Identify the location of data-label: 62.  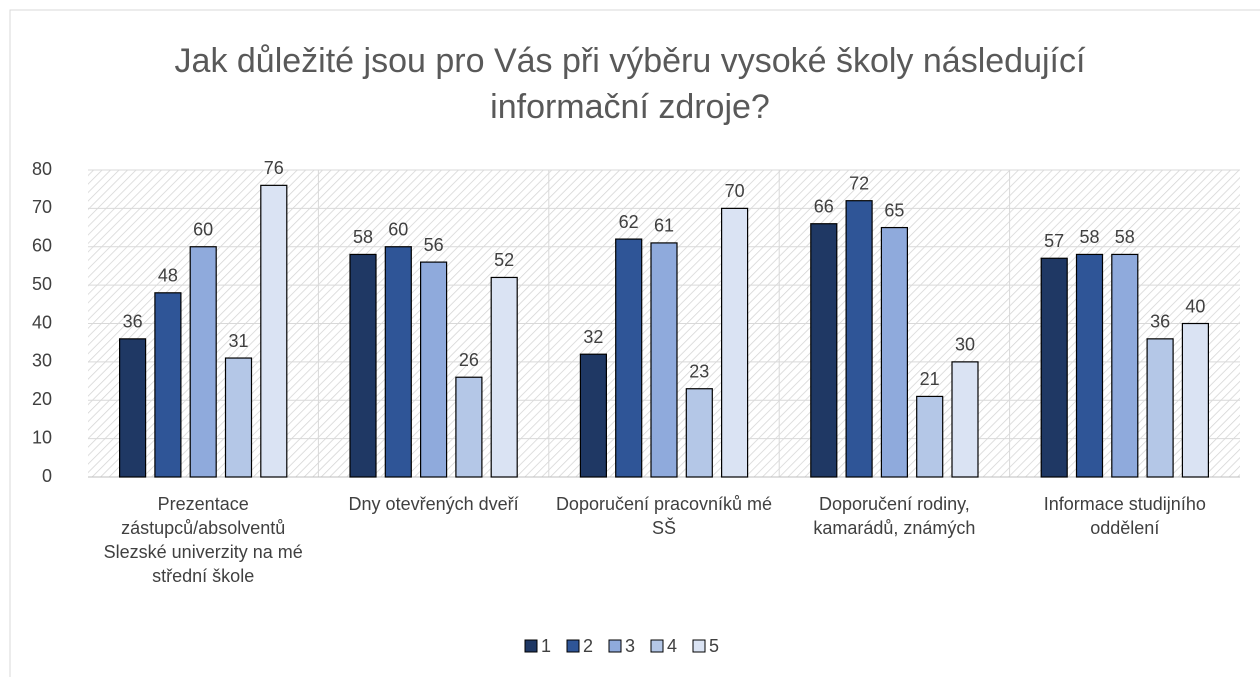
(629, 222).